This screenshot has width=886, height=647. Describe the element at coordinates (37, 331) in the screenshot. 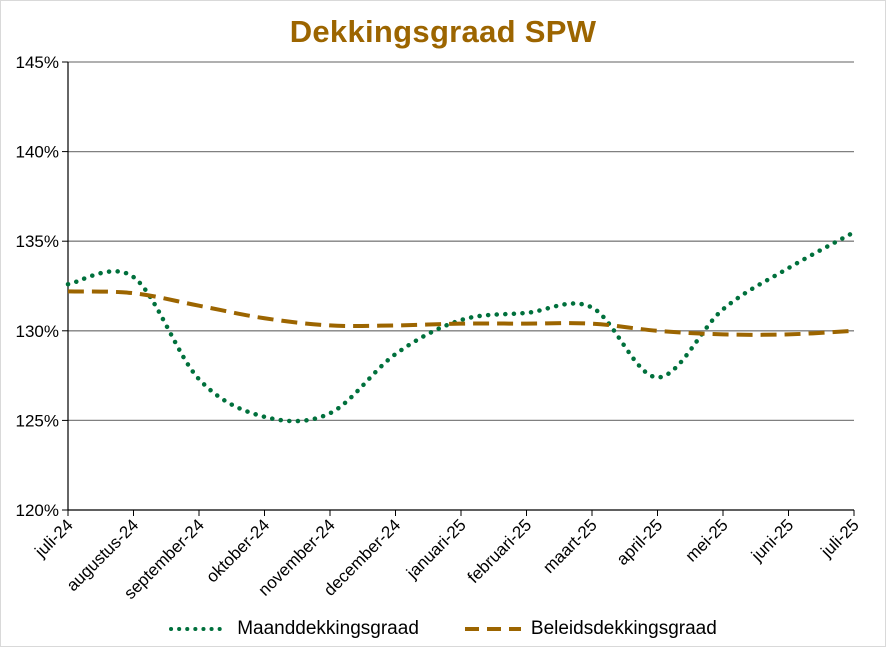

I see `y-tick-label: 130%` at that location.